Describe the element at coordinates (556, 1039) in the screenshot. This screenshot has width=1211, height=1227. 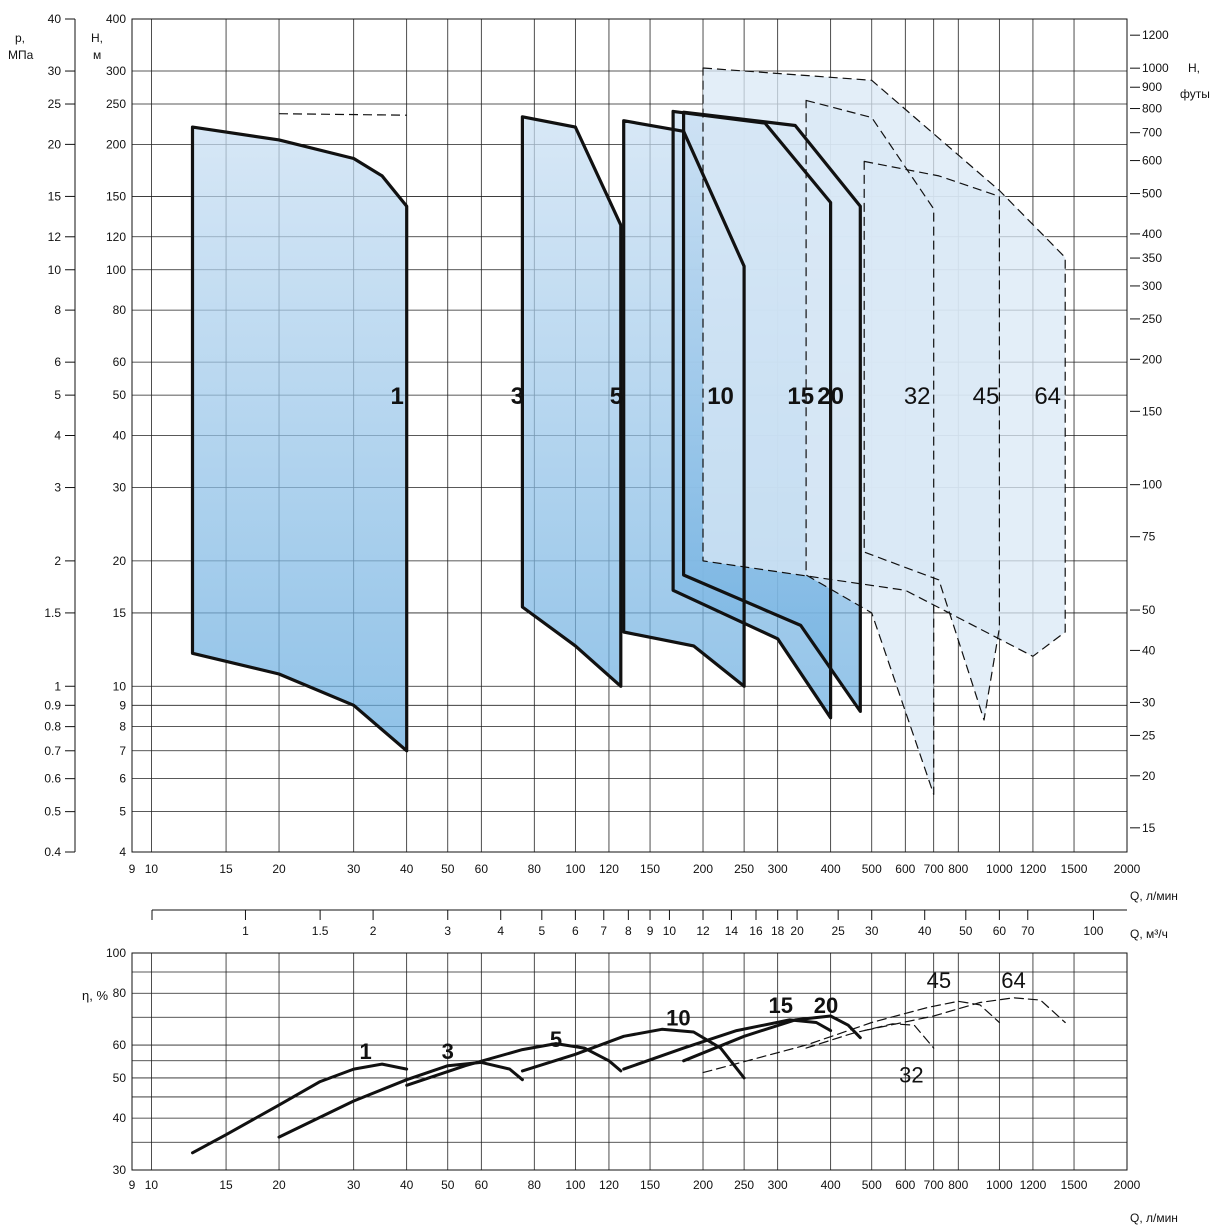
I see `eff-label-5: 5` at that location.